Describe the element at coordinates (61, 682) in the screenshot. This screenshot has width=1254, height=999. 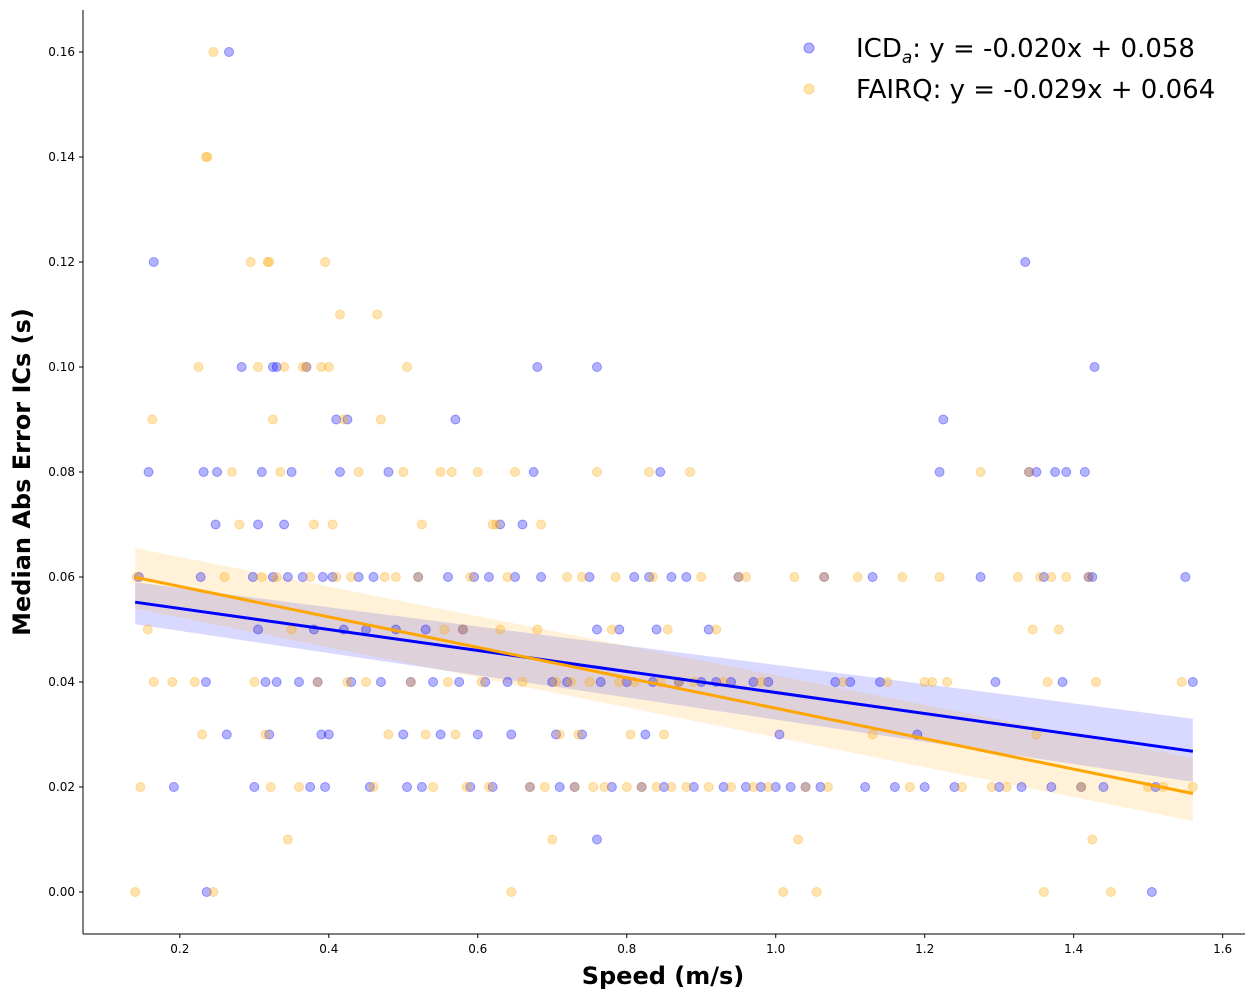
I see `y-tick-label: 0.04` at that location.